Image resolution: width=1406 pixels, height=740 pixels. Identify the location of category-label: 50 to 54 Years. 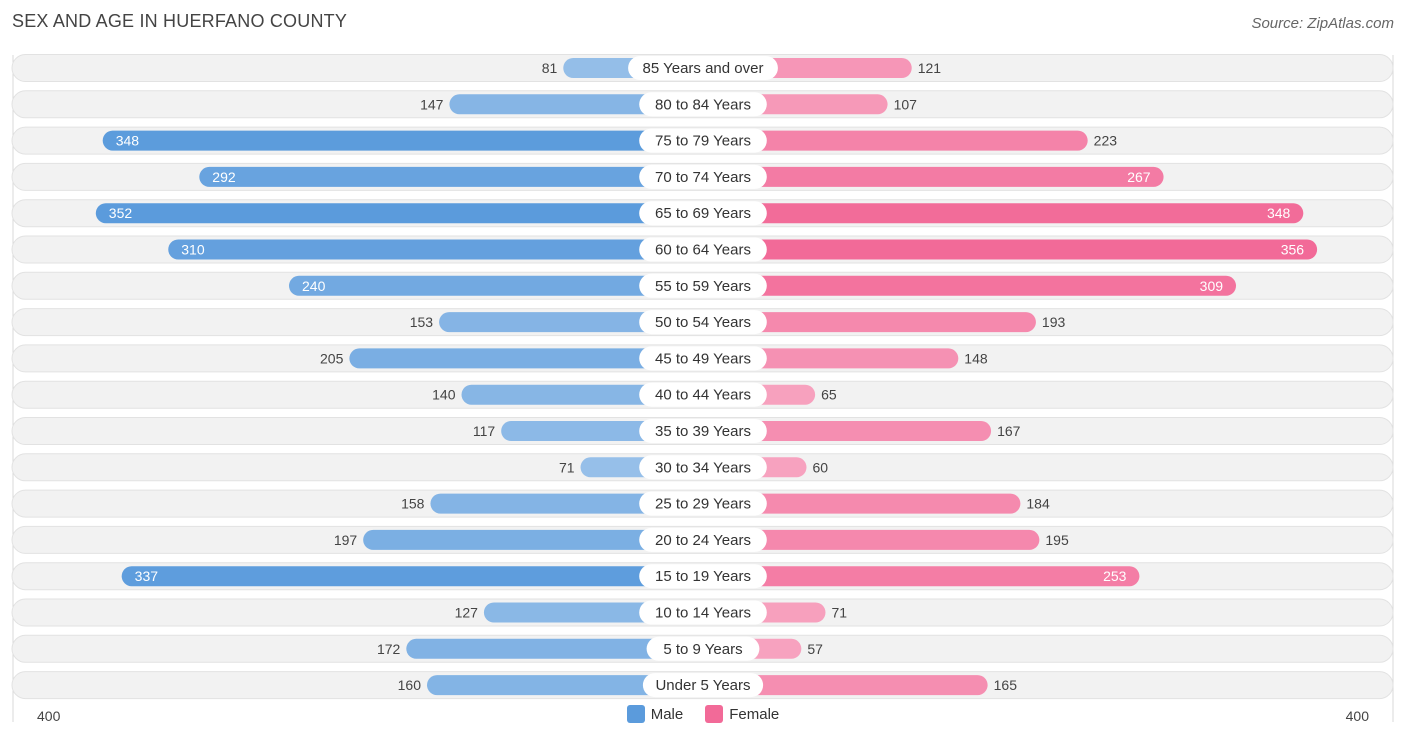
(703, 322).